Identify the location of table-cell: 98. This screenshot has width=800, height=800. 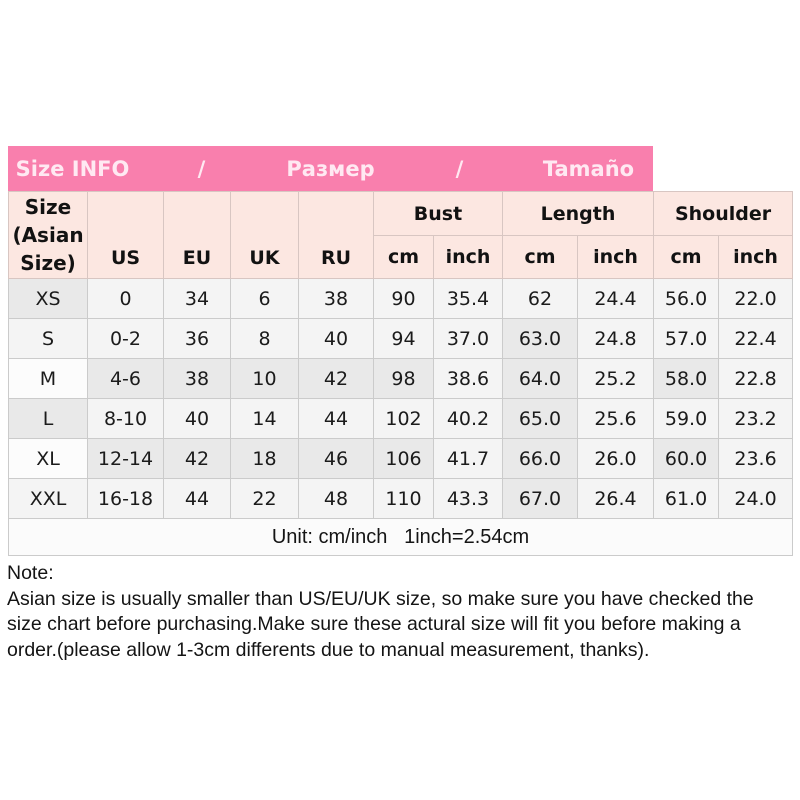
(403, 378).